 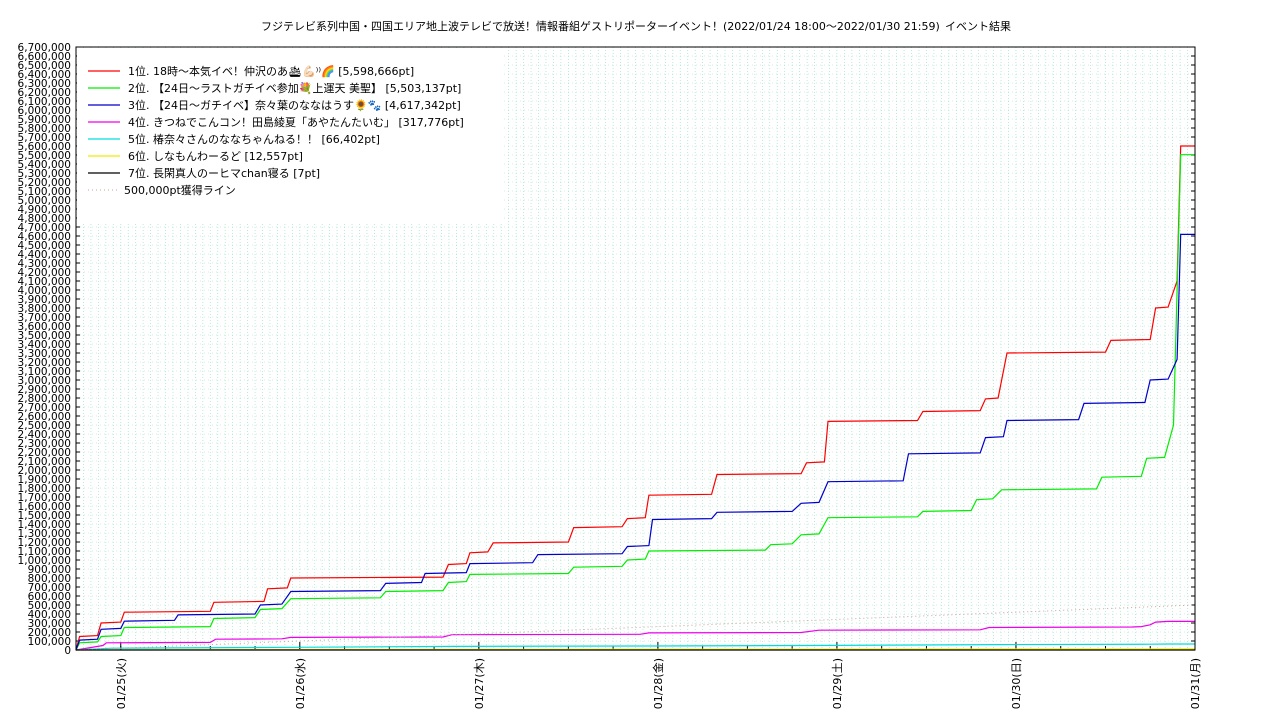 I want to click on chart-title-suffix: イベント結果, so click(x=978, y=26).